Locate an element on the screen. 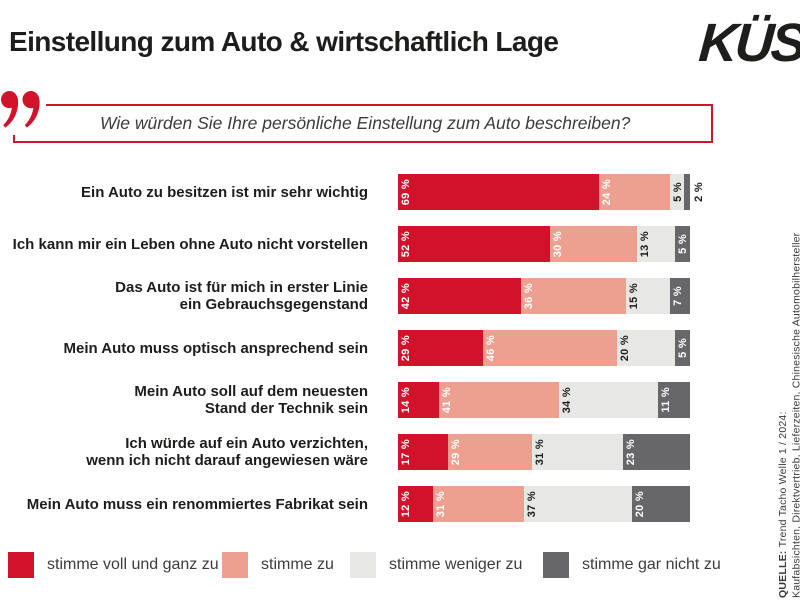 Image resolution: width=800 pixels, height=600 pixels. legend-item: stimme voll und ganz zu is located at coordinates (113, 565).